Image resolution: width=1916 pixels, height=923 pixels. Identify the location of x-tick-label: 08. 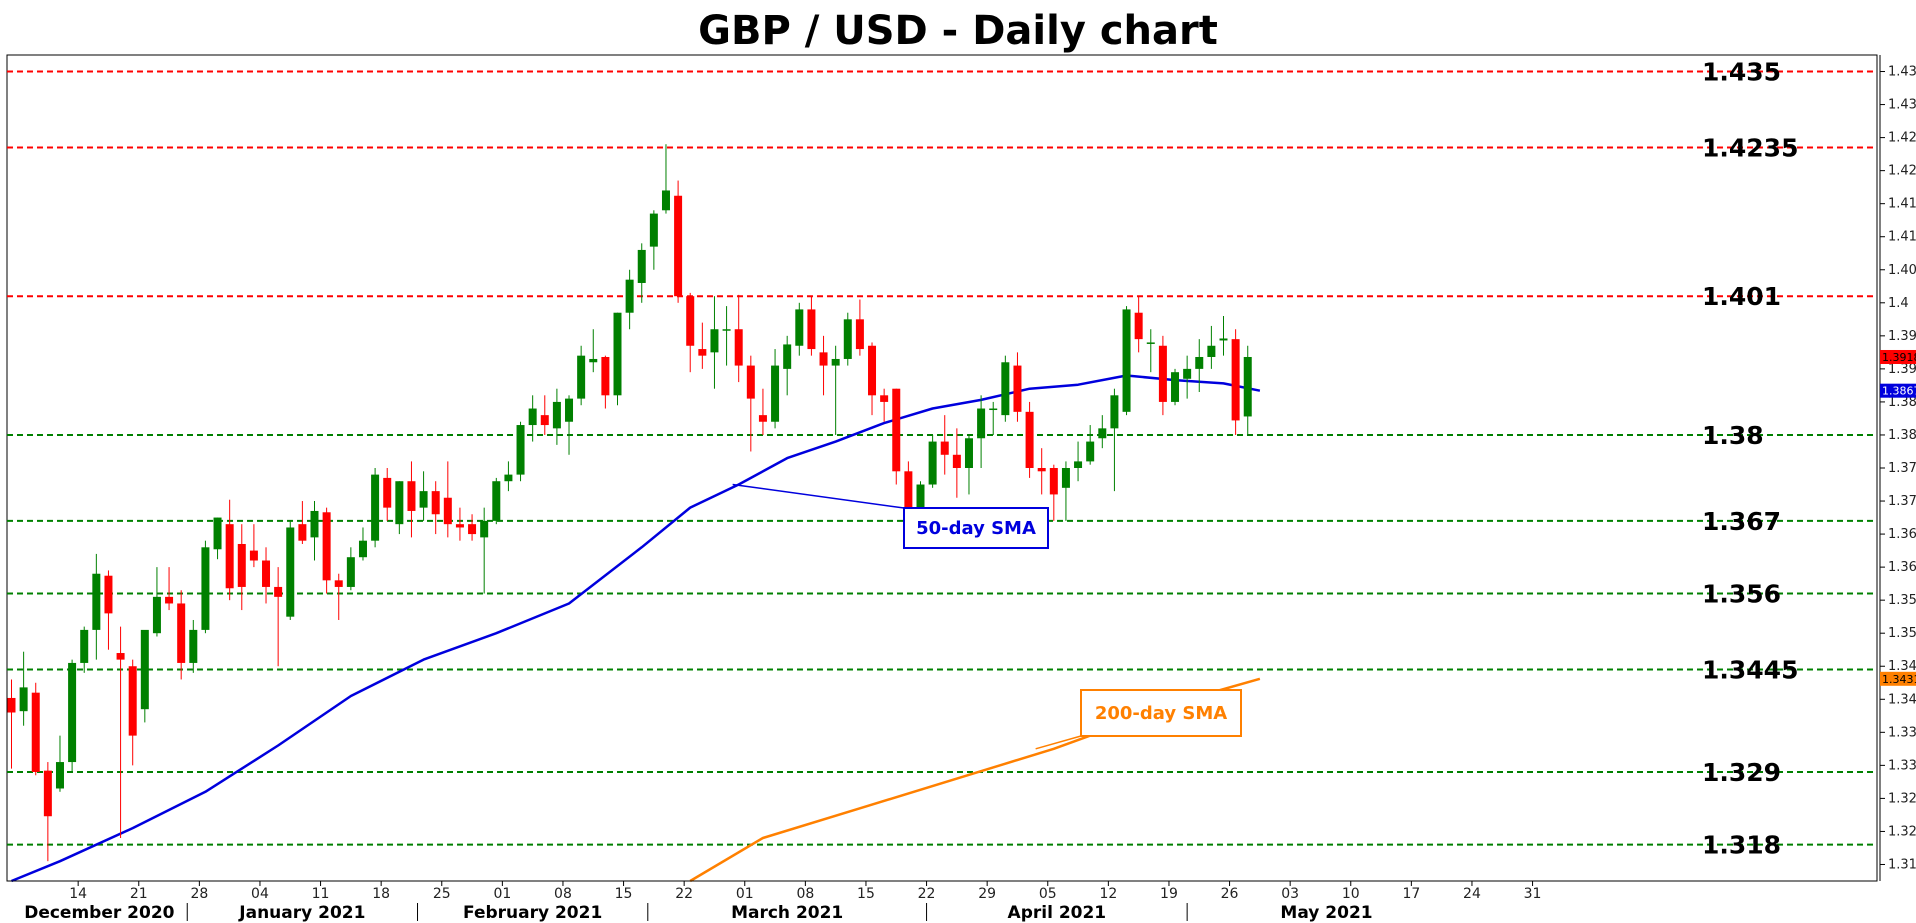
(805, 894).